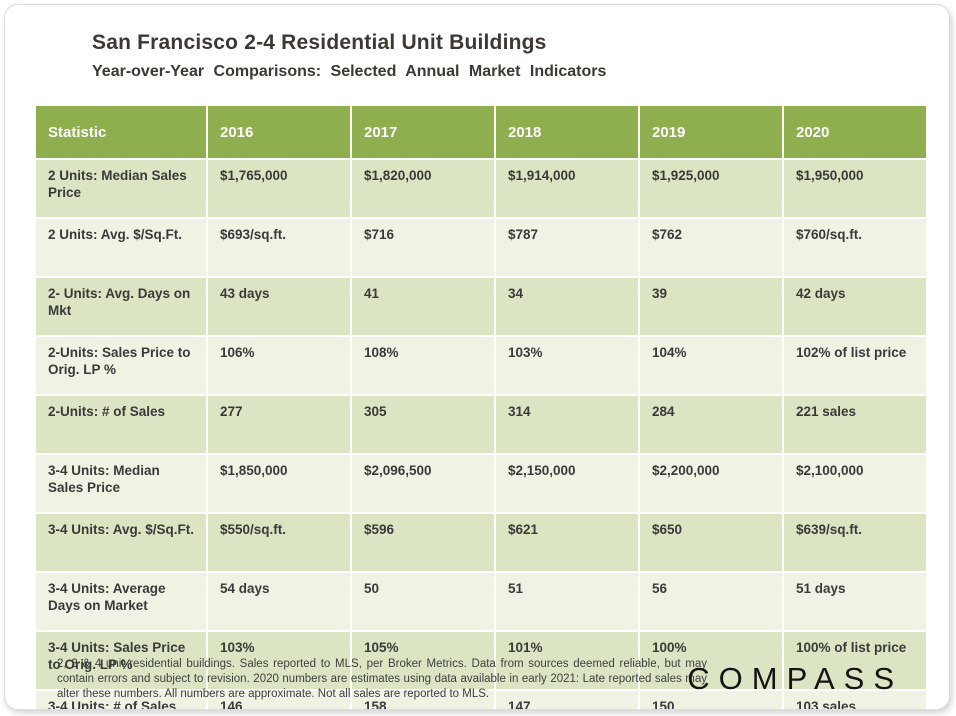 The image size is (956, 716). What do you see at coordinates (567, 424) in the screenshot?
I see `value-cell: 314` at bounding box center [567, 424].